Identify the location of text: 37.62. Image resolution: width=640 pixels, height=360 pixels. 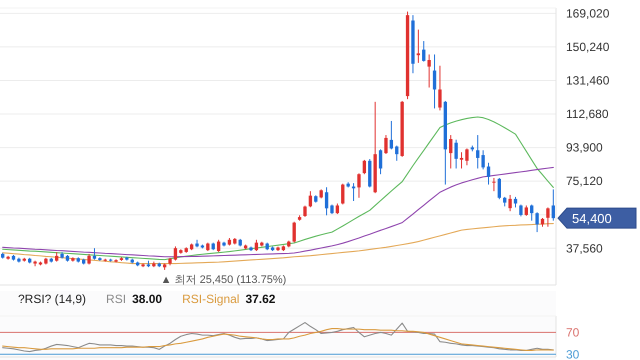
(260, 299).